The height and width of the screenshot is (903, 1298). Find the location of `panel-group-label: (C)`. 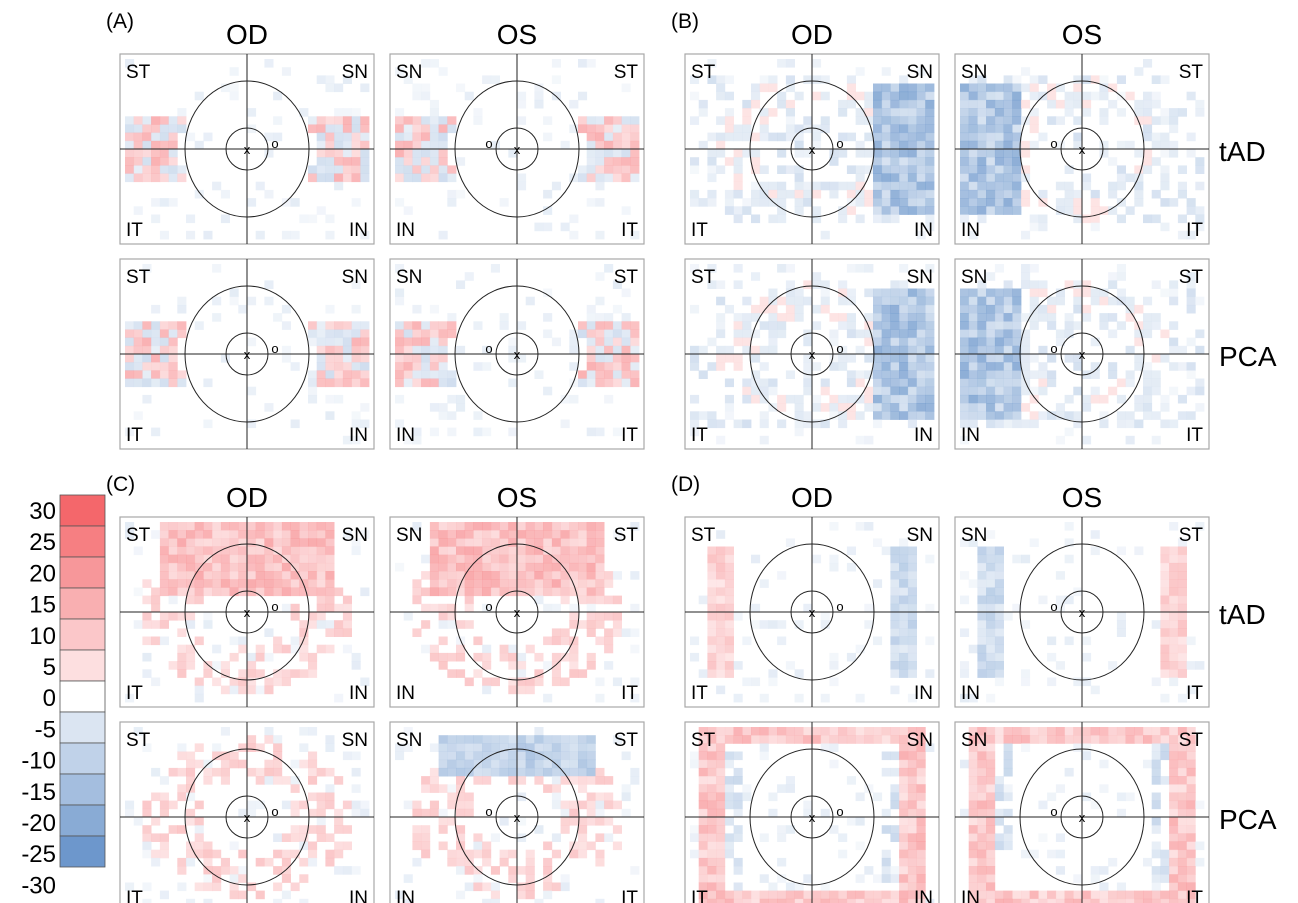

panel-group-label: (C) is located at coordinates (120, 484).